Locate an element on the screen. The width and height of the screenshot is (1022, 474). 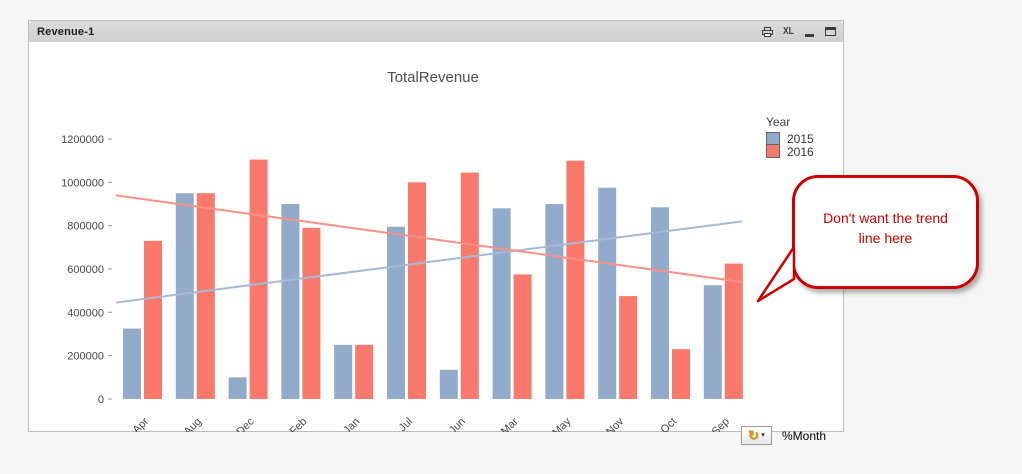
bar-2016-aug is located at coordinates (205, 296).